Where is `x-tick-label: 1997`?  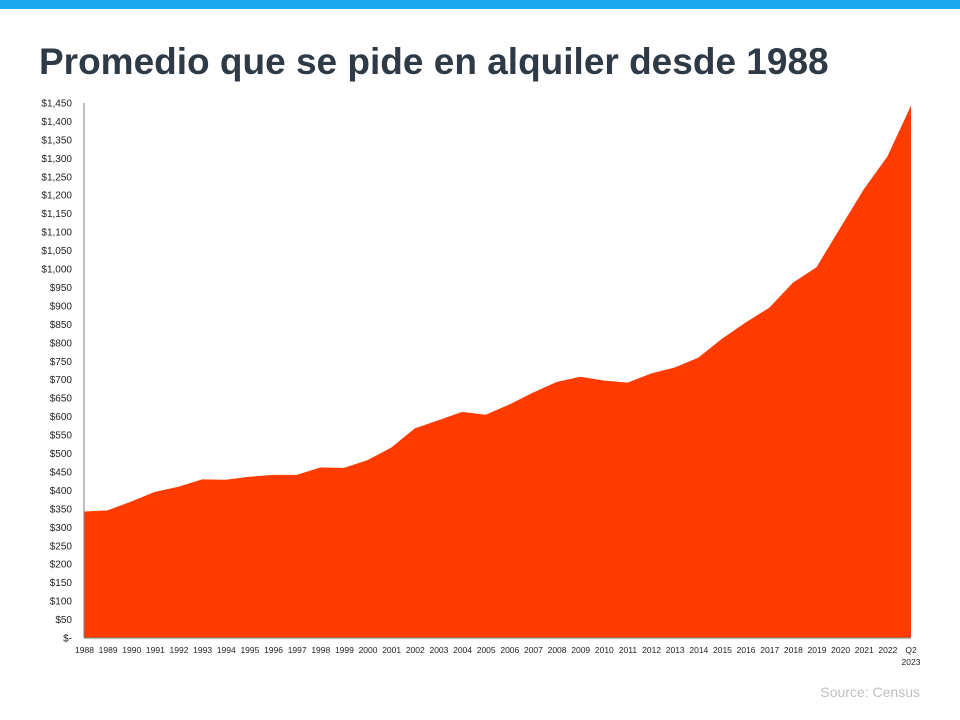 x-tick-label: 1997 is located at coordinates (297, 650).